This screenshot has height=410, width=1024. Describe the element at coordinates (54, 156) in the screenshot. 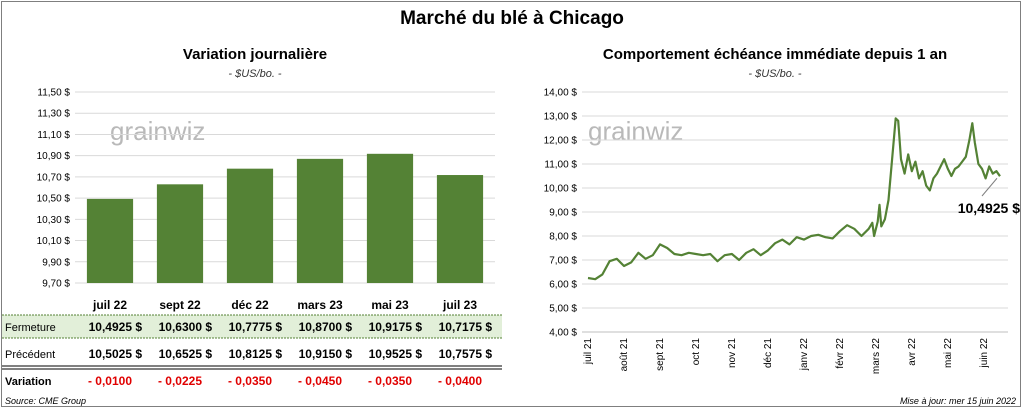

I see `bar-y-tick: 10,90 $` at that location.